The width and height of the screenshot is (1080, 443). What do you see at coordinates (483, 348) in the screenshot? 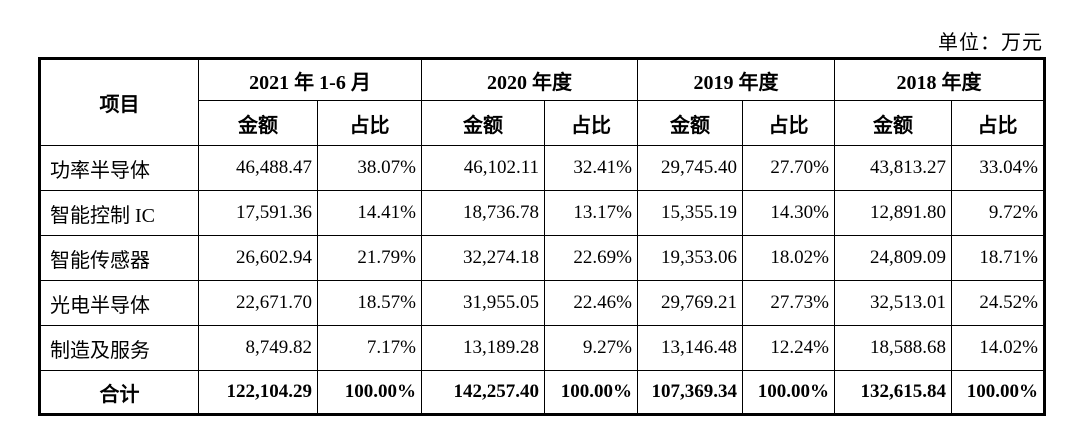
I see `table-cell: 13,189.28` at bounding box center [483, 348].